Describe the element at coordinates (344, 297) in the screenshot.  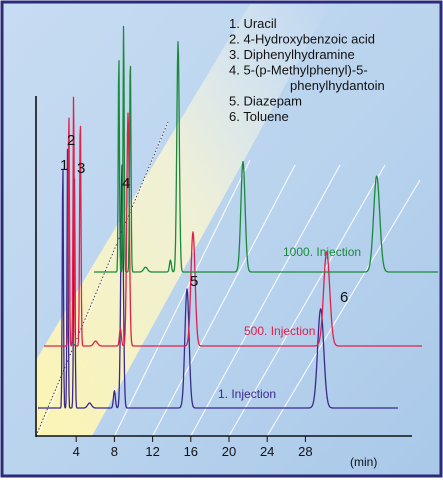
I see `peak-label: 6` at that location.